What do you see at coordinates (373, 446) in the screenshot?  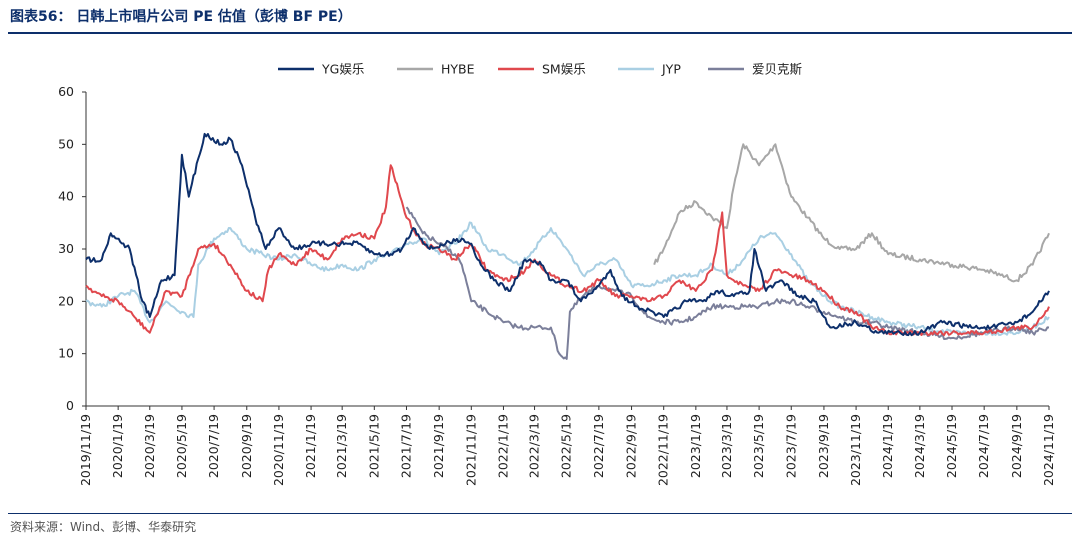 I see `x-tick-label: 2021/5/19` at bounding box center [373, 446].